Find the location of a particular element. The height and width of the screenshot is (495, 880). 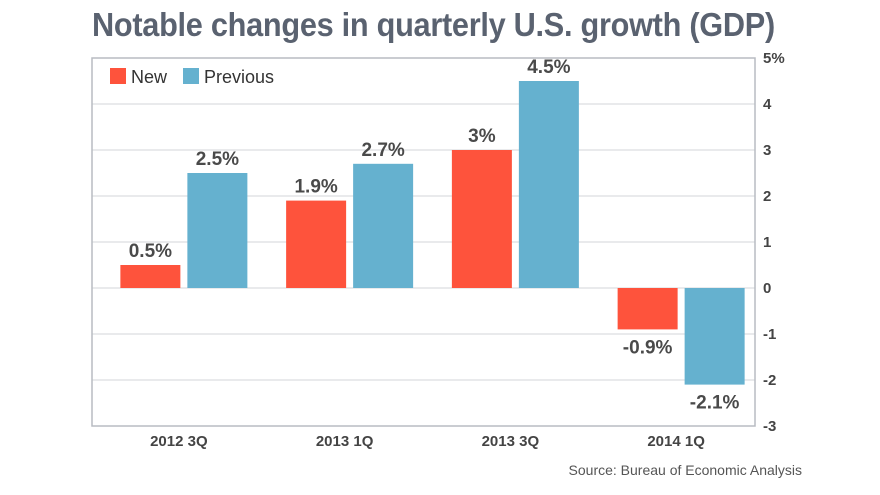

legend: New Previous is located at coordinates (192, 77).